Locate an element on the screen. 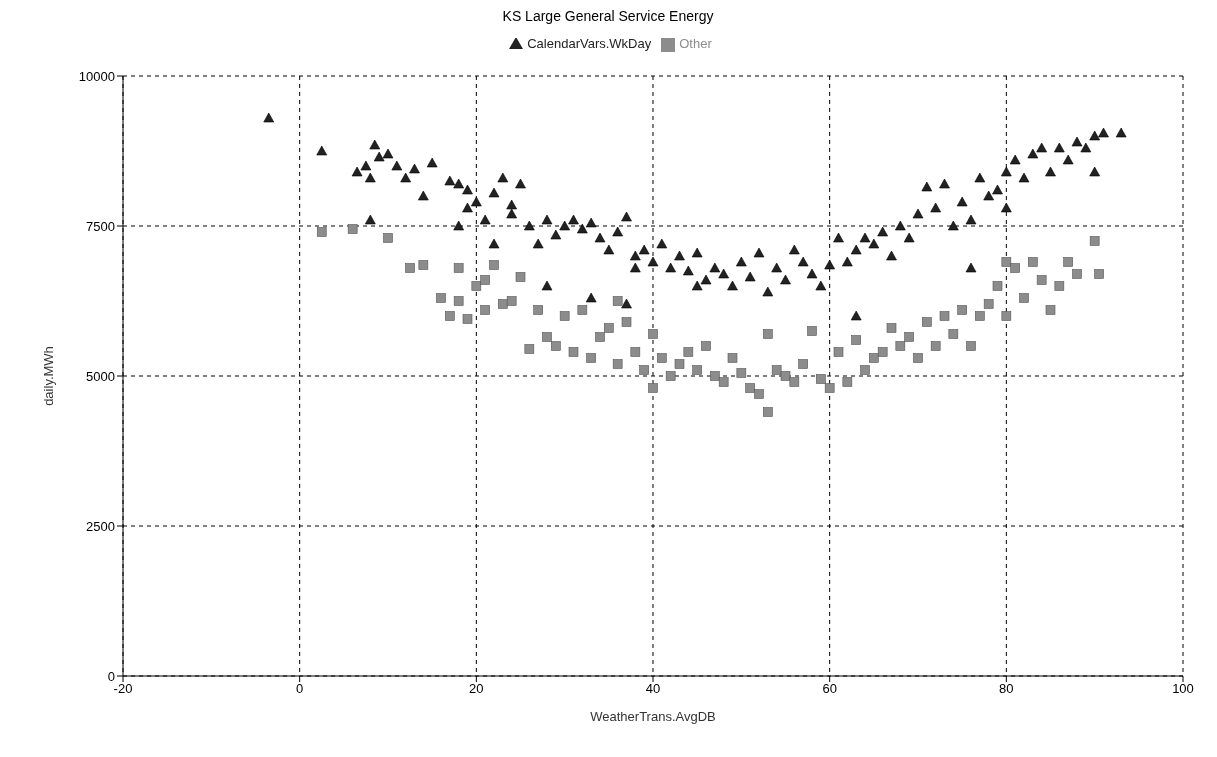 The height and width of the screenshot is (757, 1217). y-axis-title: daily.MWh is located at coordinates (48, 376).